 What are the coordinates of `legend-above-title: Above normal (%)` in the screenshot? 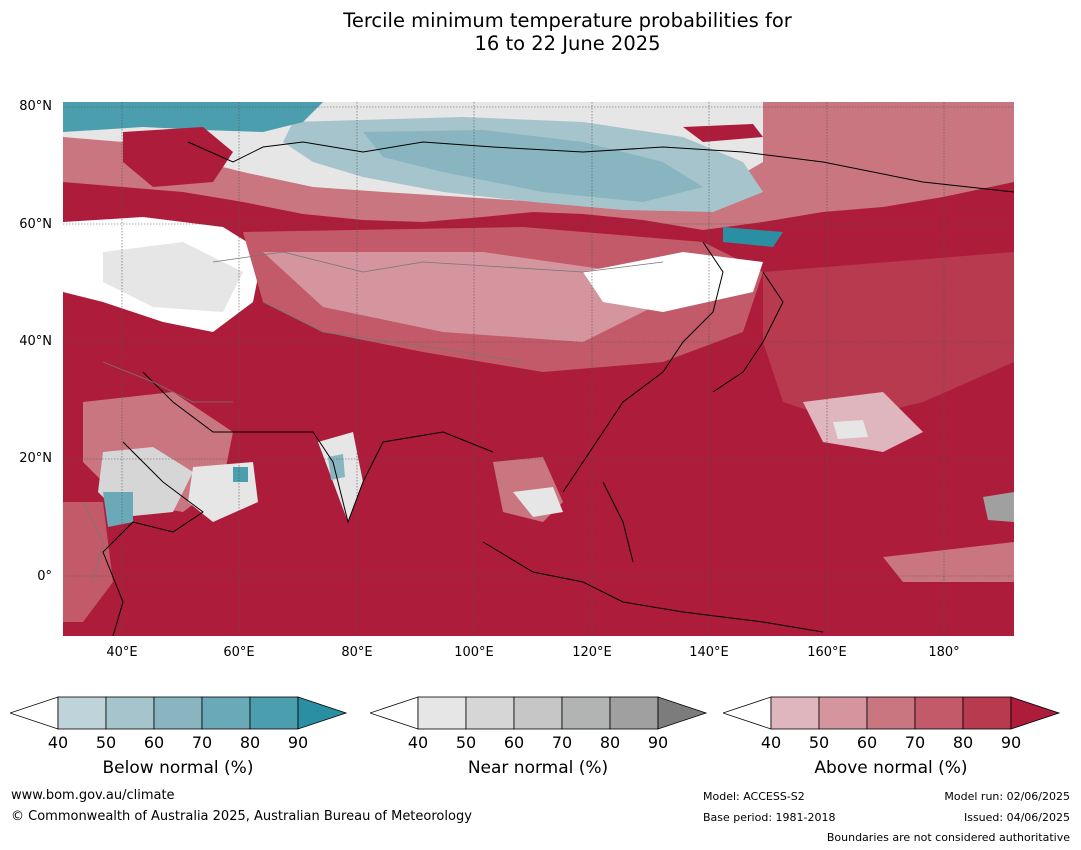 It's located at (891, 768).